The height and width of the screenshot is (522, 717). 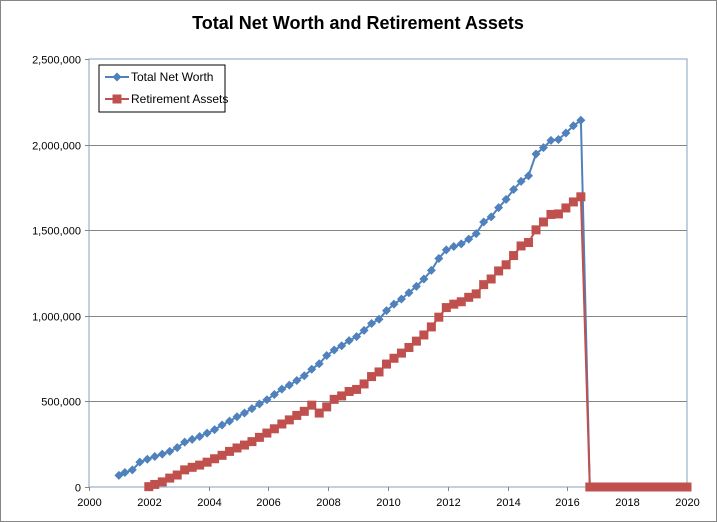 I want to click on x-tick-label: 2000, so click(x=89, y=503).